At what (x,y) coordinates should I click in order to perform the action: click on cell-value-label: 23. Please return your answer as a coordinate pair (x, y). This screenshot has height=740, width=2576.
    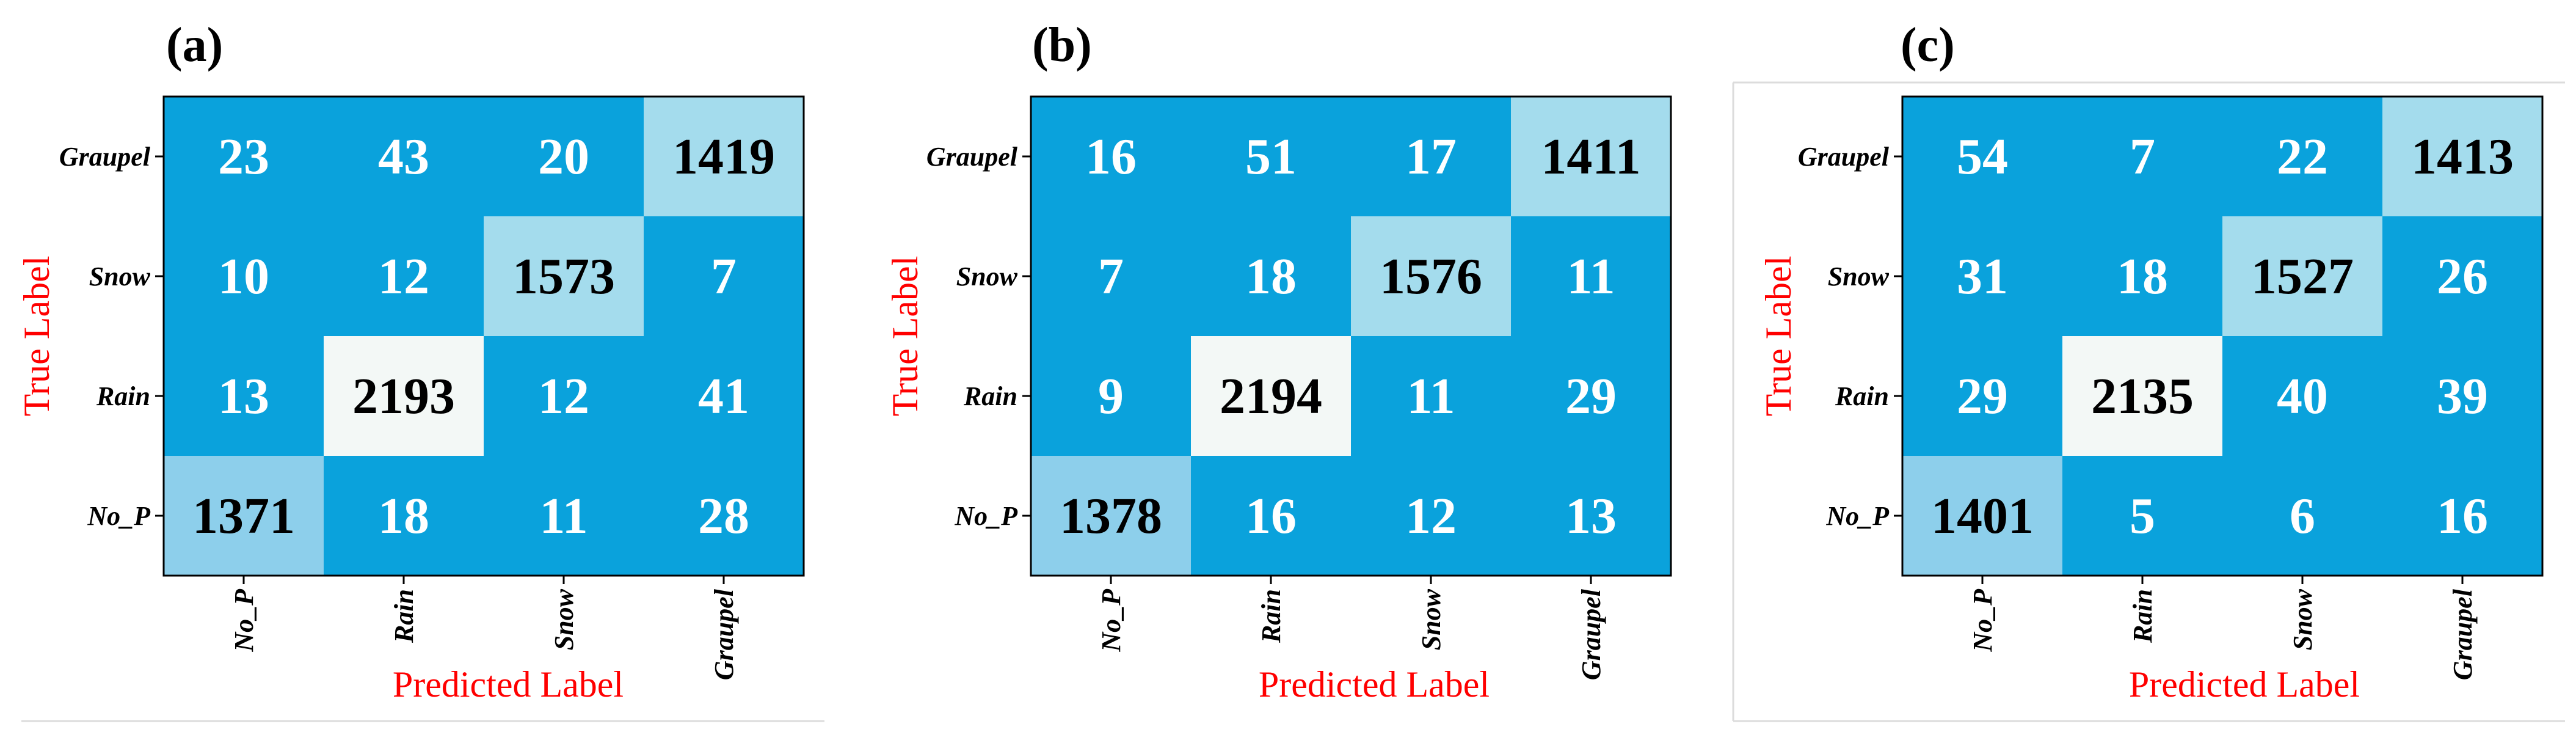
    Looking at the image, I should click on (244, 156).